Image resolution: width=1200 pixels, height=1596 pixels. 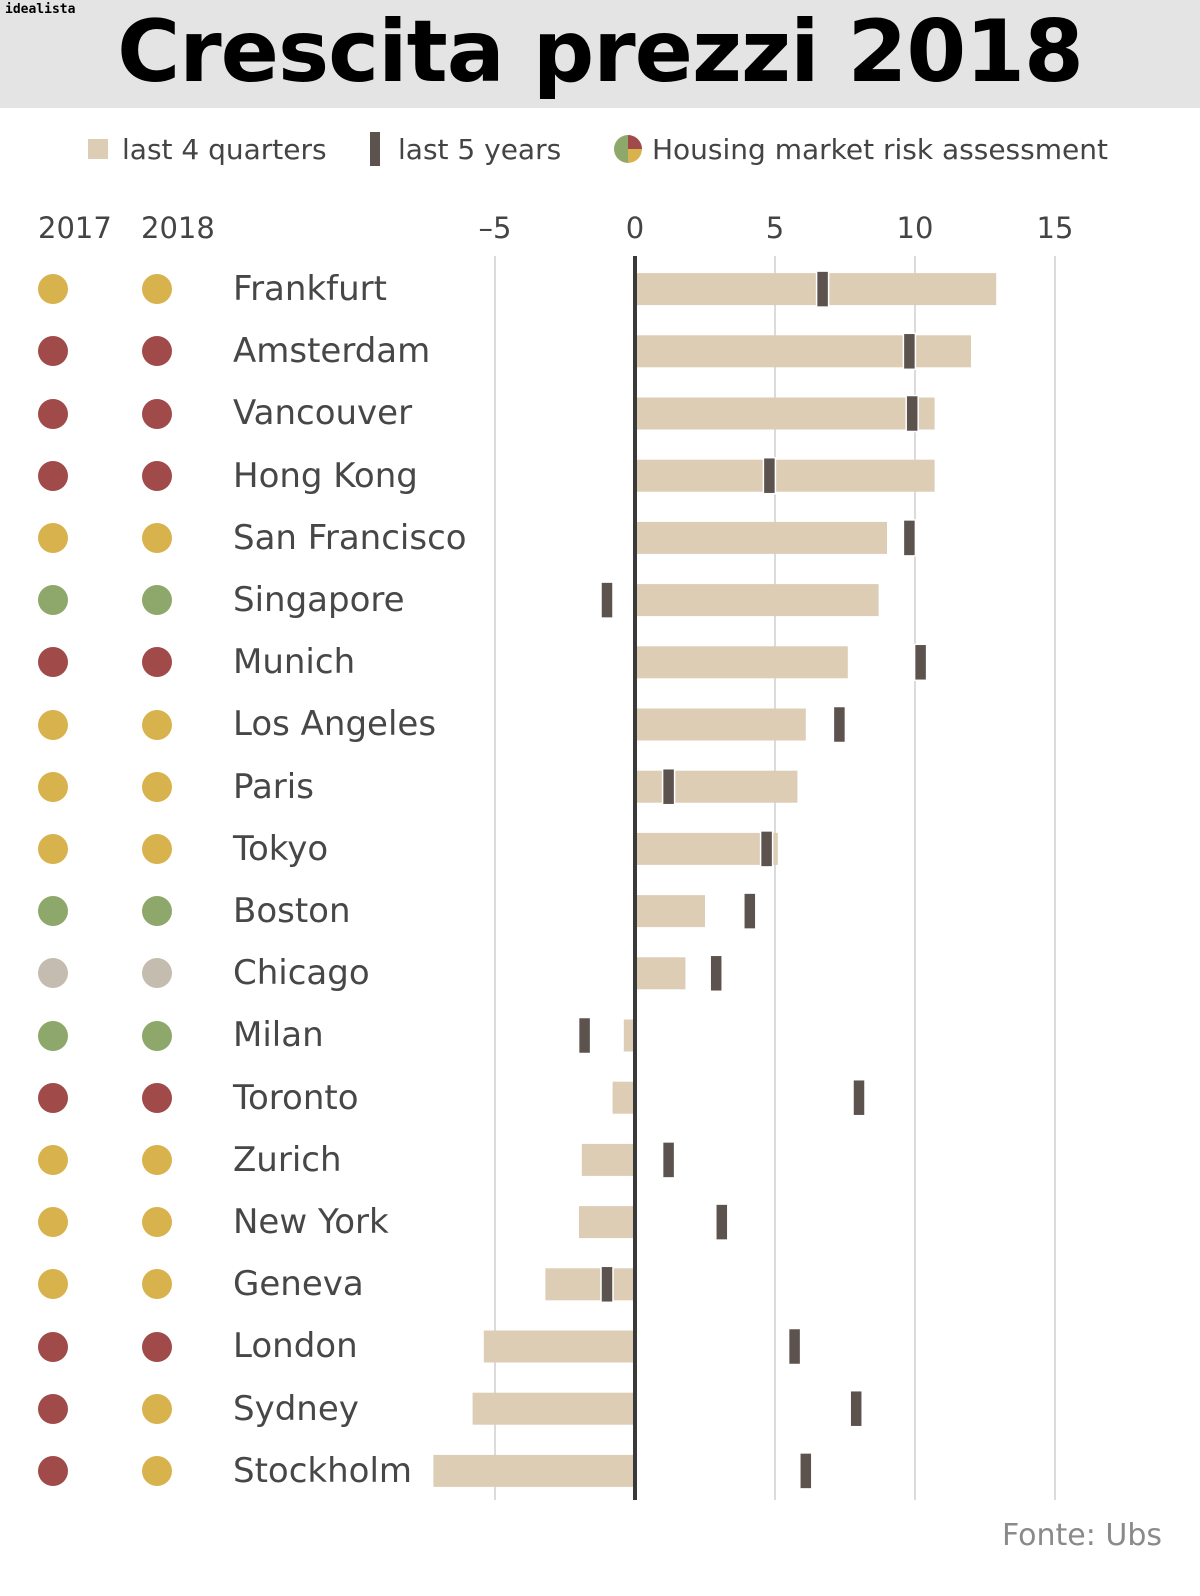 I want to click on city-label: Vancouver, so click(x=323, y=413).